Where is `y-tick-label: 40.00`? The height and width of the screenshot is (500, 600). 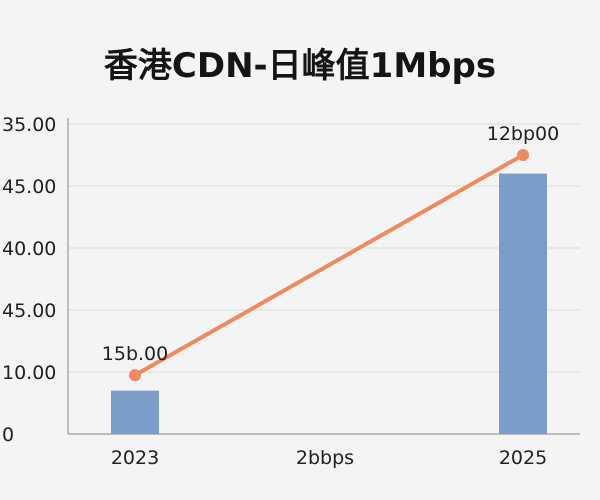
y-tick-label: 40.00 is located at coordinates (29, 249).